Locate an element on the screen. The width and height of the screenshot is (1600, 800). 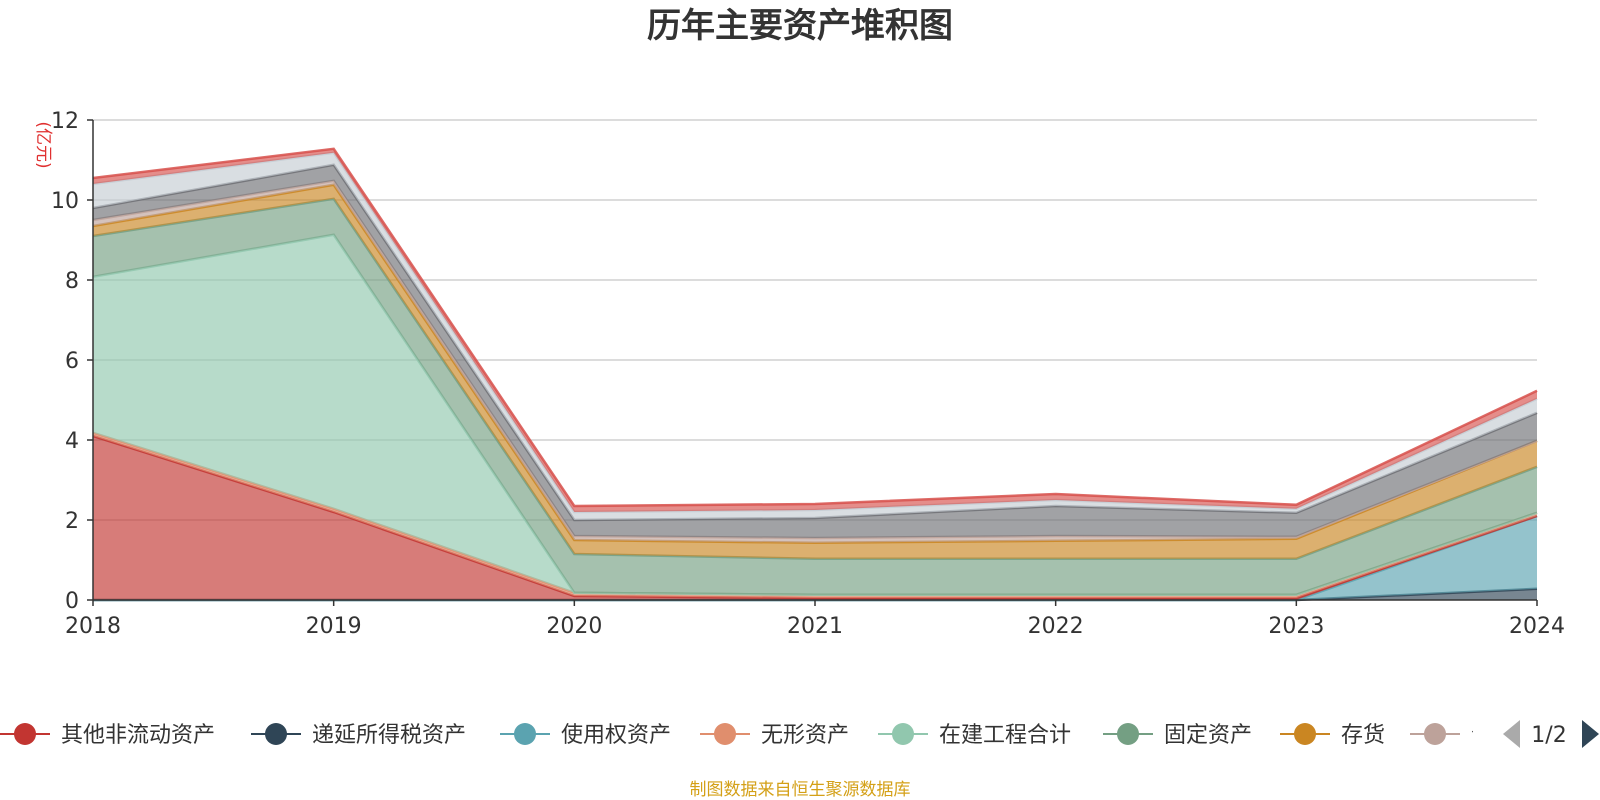
legend-label: 合同资产 is located at coordinates (1515, 735).